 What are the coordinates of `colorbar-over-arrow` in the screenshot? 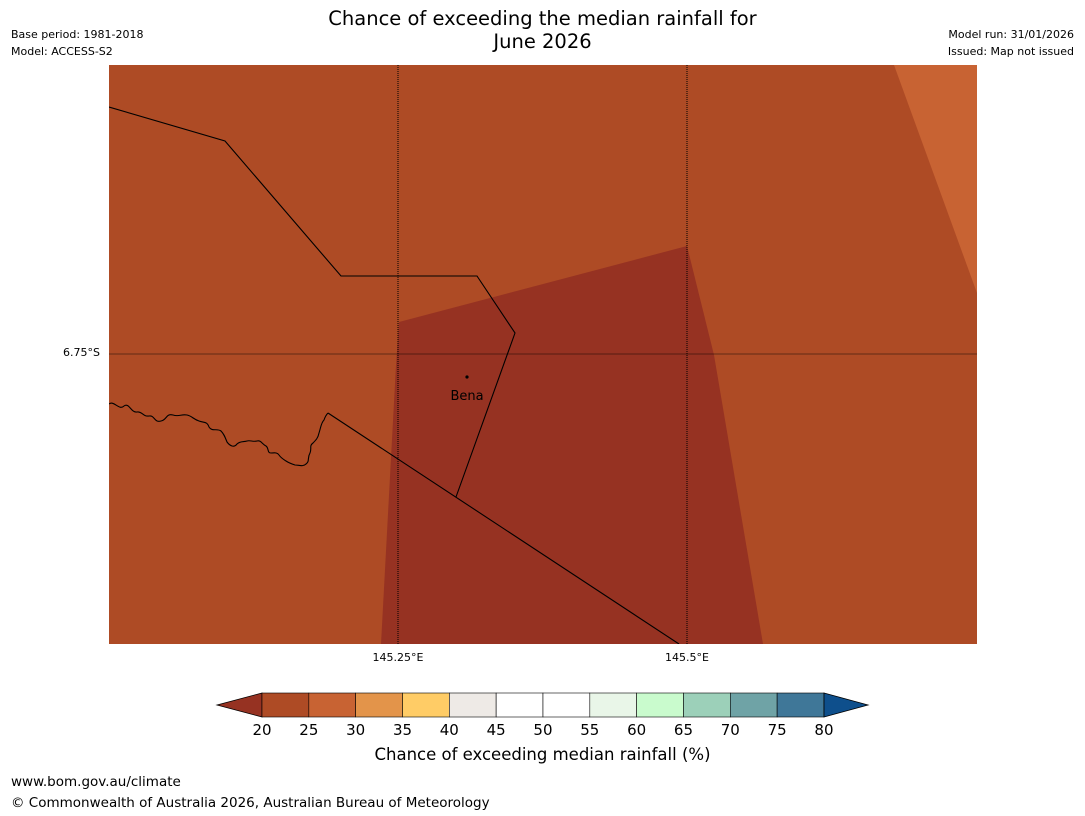 It's located at (846, 705).